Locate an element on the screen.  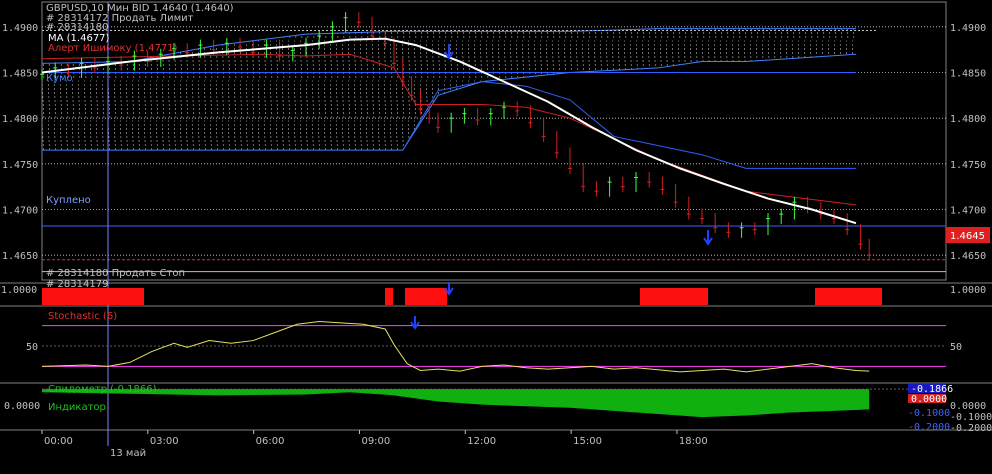
signal-label: # 28314179 is located at coordinates (77, 284).